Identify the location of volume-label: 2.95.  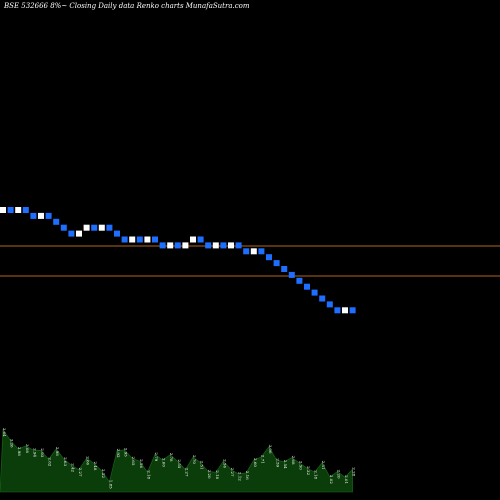
(126, 452).